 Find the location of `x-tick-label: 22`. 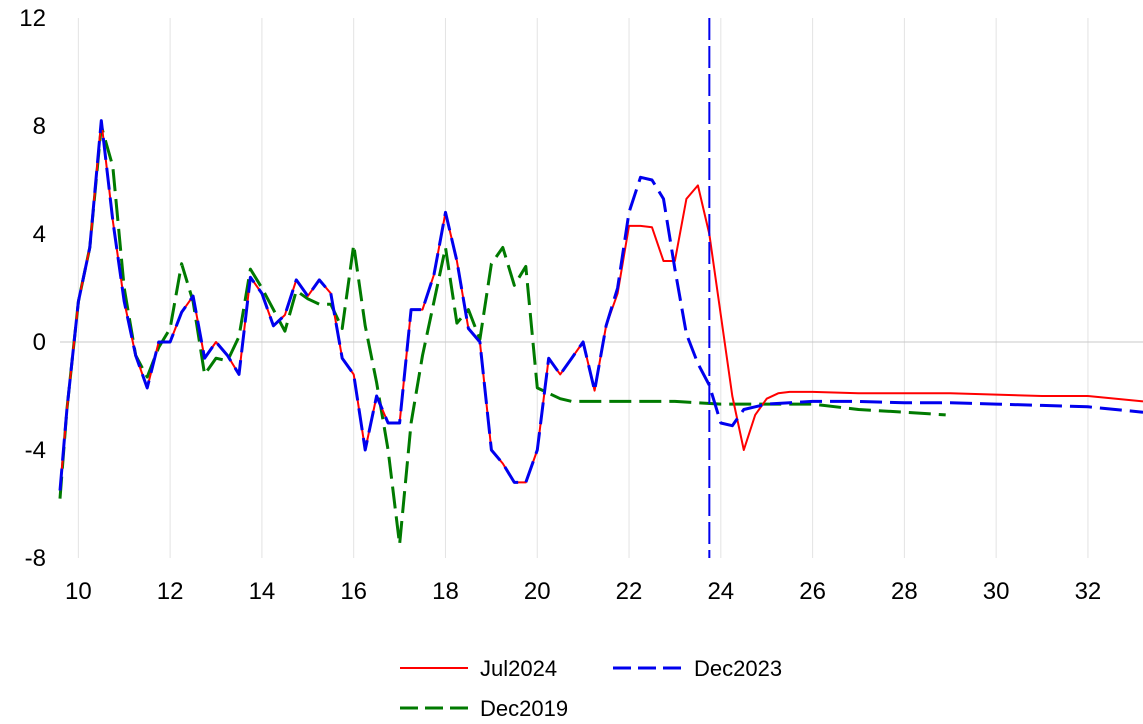

x-tick-label: 22 is located at coordinates (629, 591).